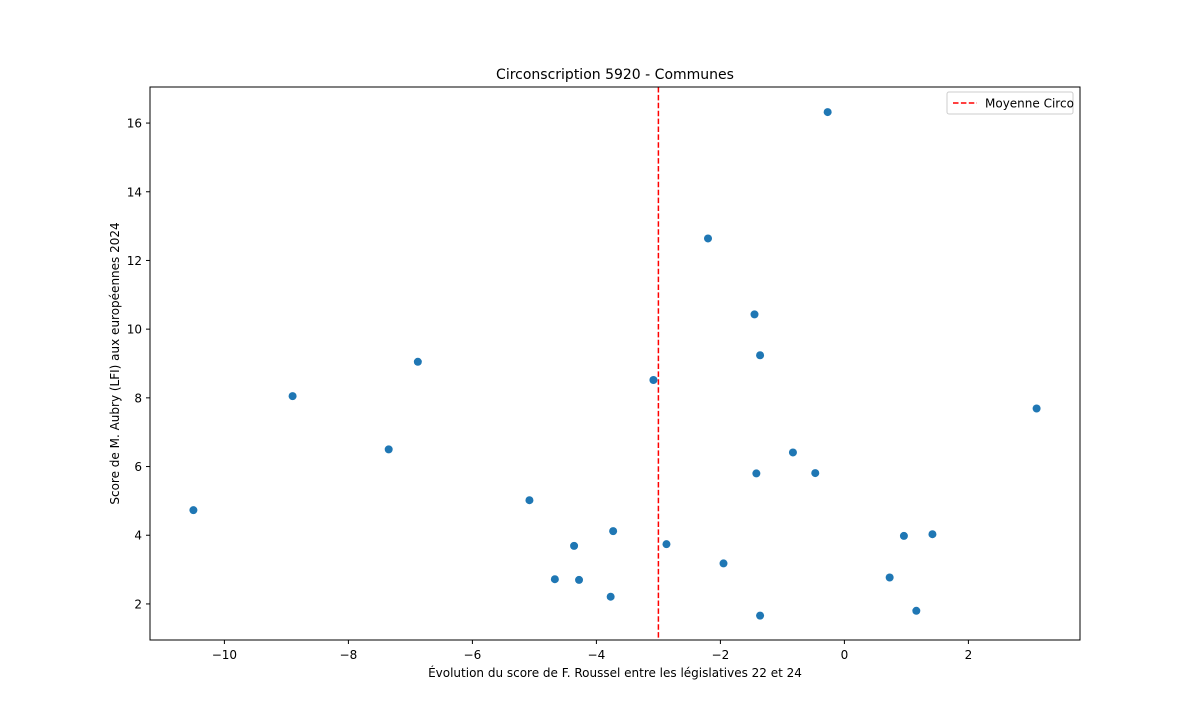 Image resolution: width=1200 pixels, height=720 pixels. I want to click on legend: Moyenne Circo, so click(1010, 103).